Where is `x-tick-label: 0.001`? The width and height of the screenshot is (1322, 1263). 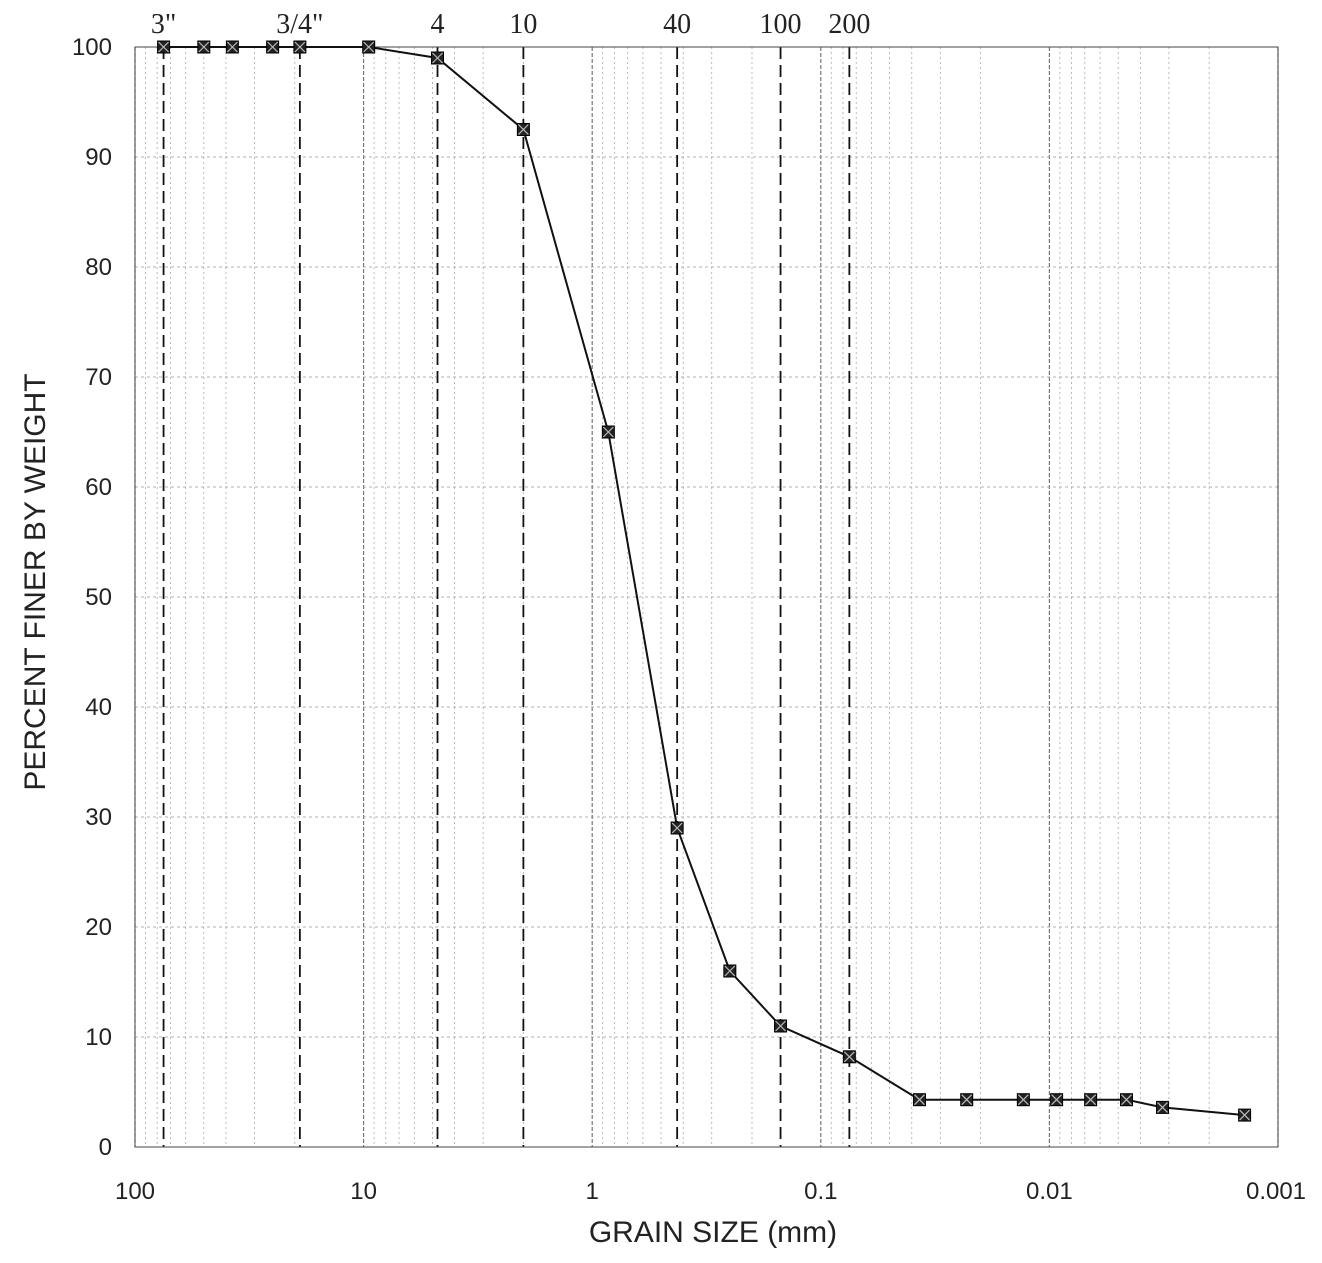 x-tick-label: 0.001 is located at coordinates (1276, 1191).